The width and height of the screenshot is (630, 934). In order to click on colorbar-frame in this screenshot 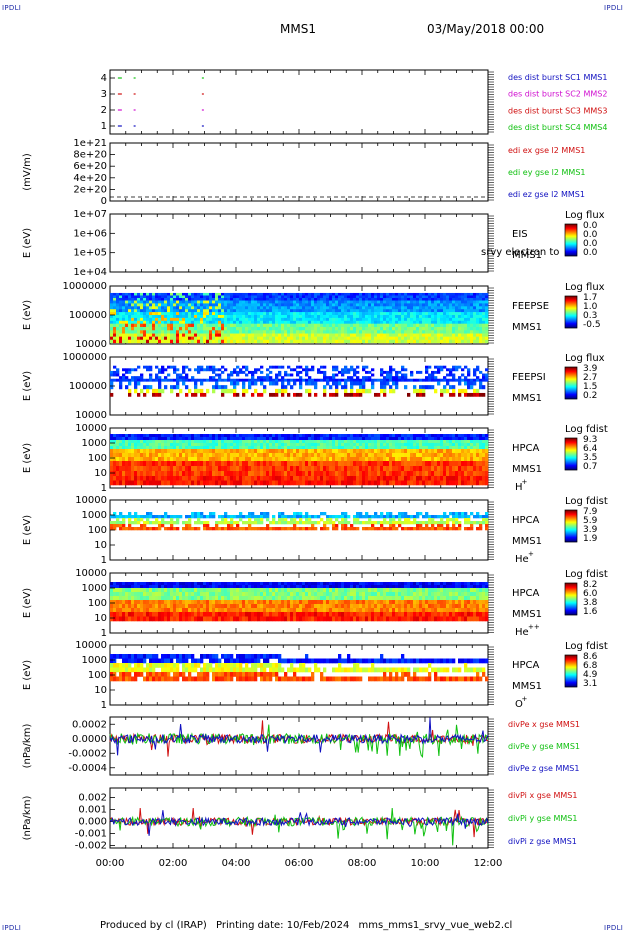, I will do `click(571, 240)`.